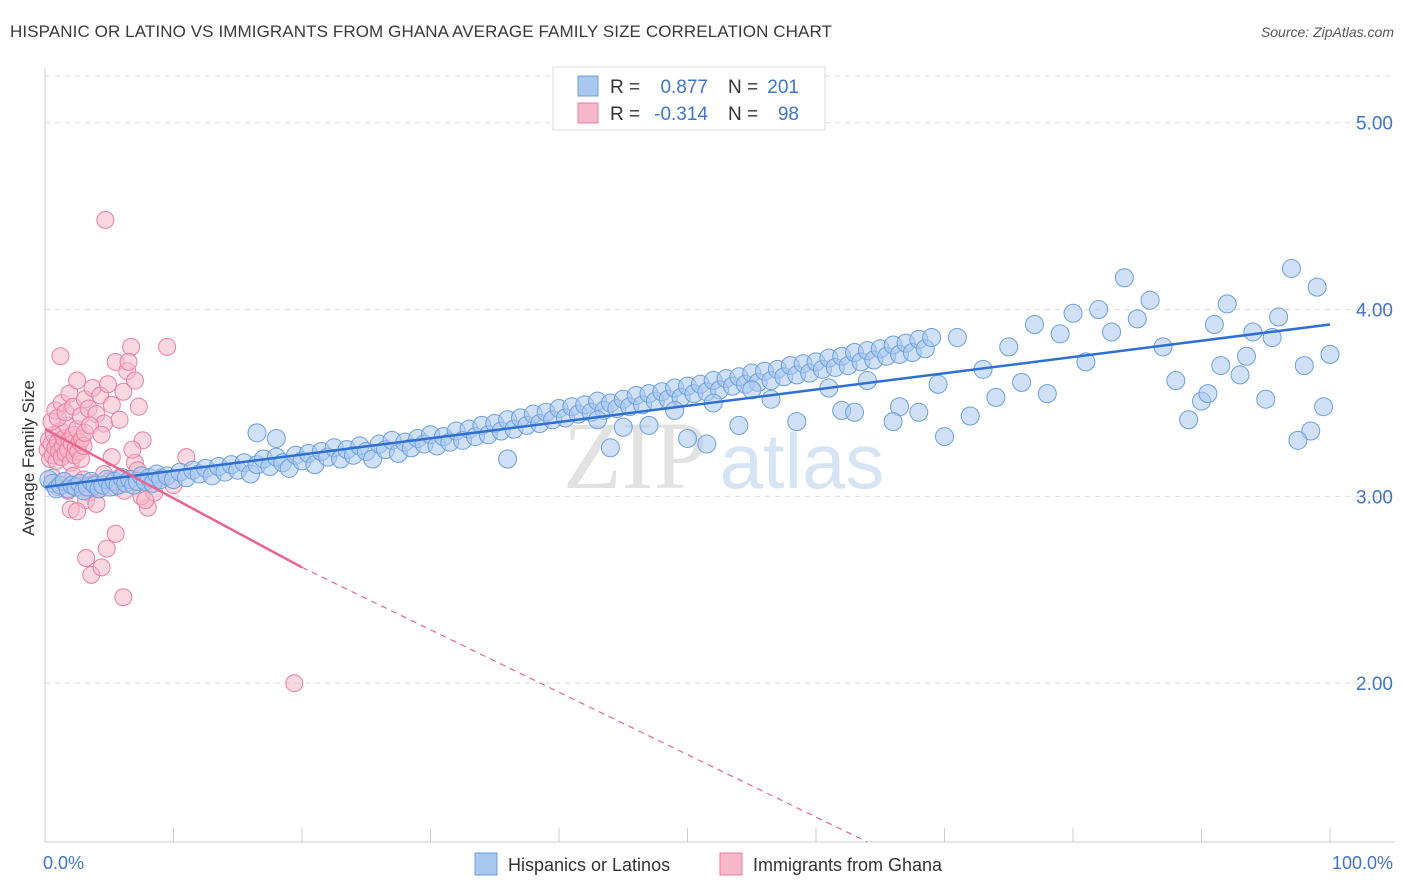 This screenshot has height=892, width=1406. I want to click on ghana-trend-extension, so click(584, 704).